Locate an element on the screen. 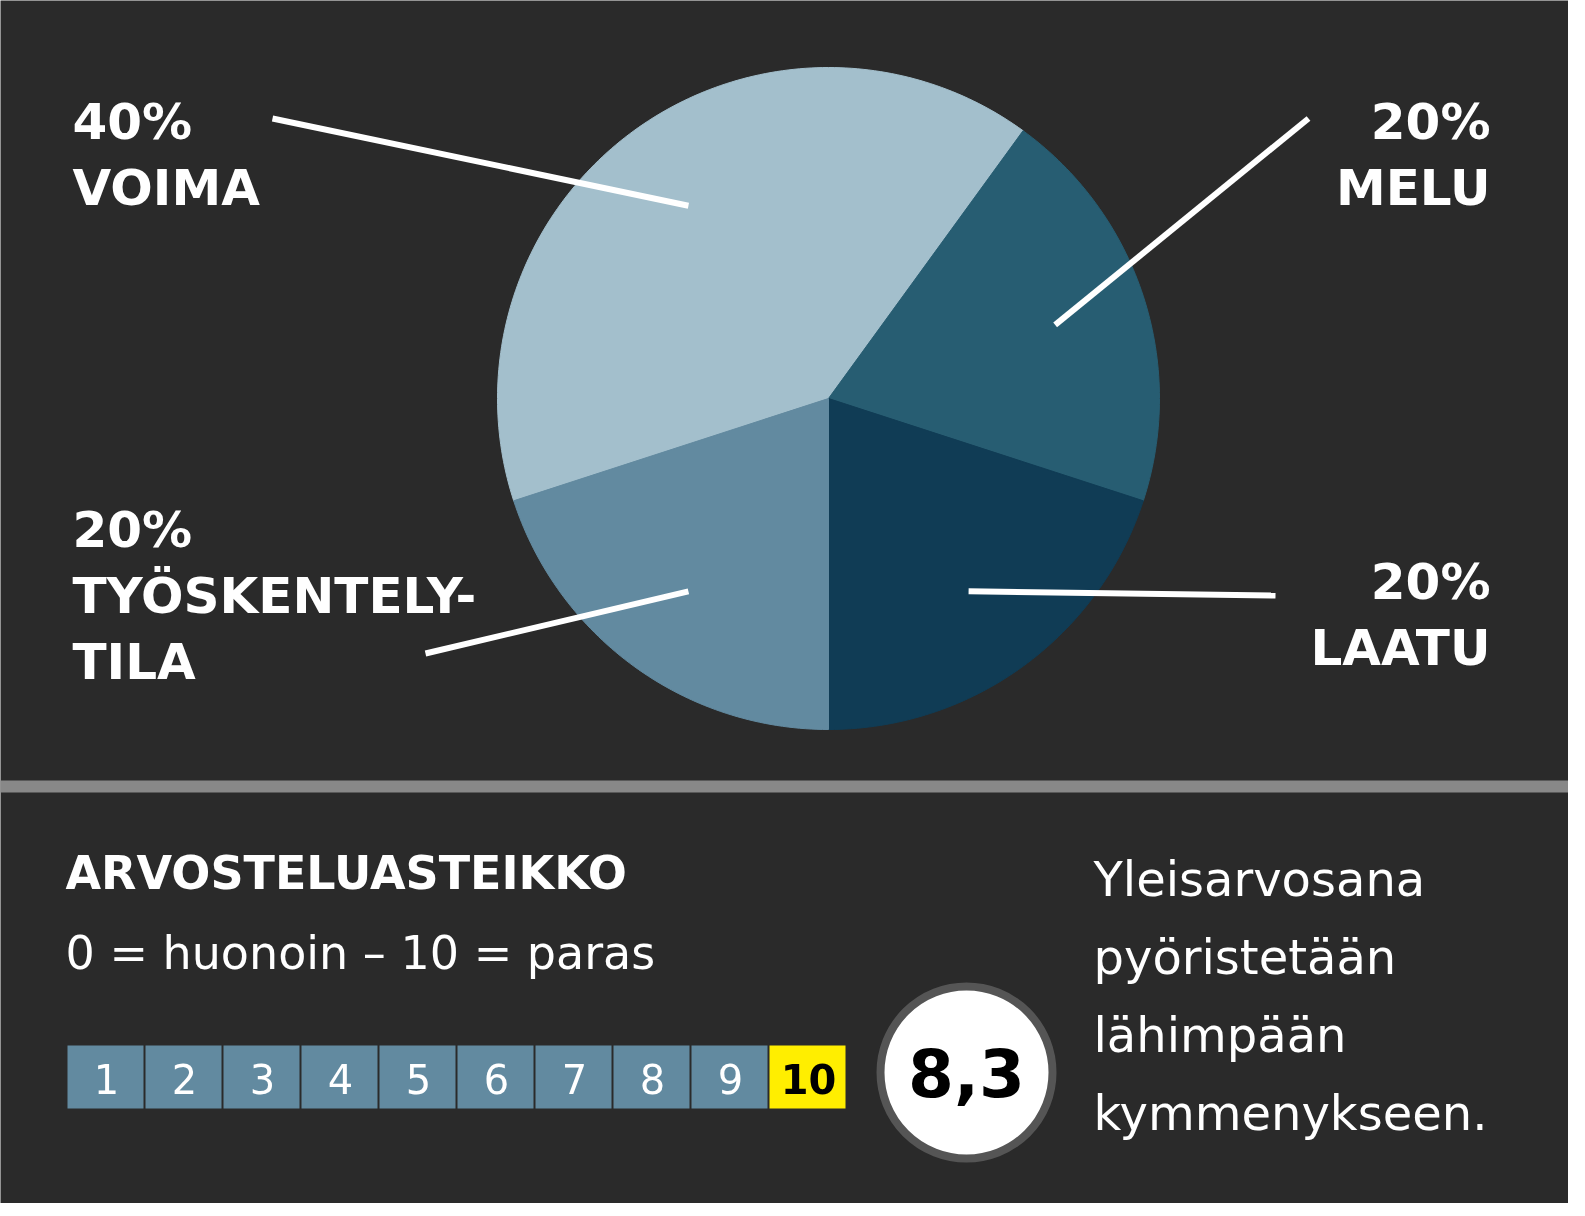 The width and height of the screenshot is (1585, 1216). slice-label: TYÖSKENTELY-TILA is located at coordinates (274, 628).